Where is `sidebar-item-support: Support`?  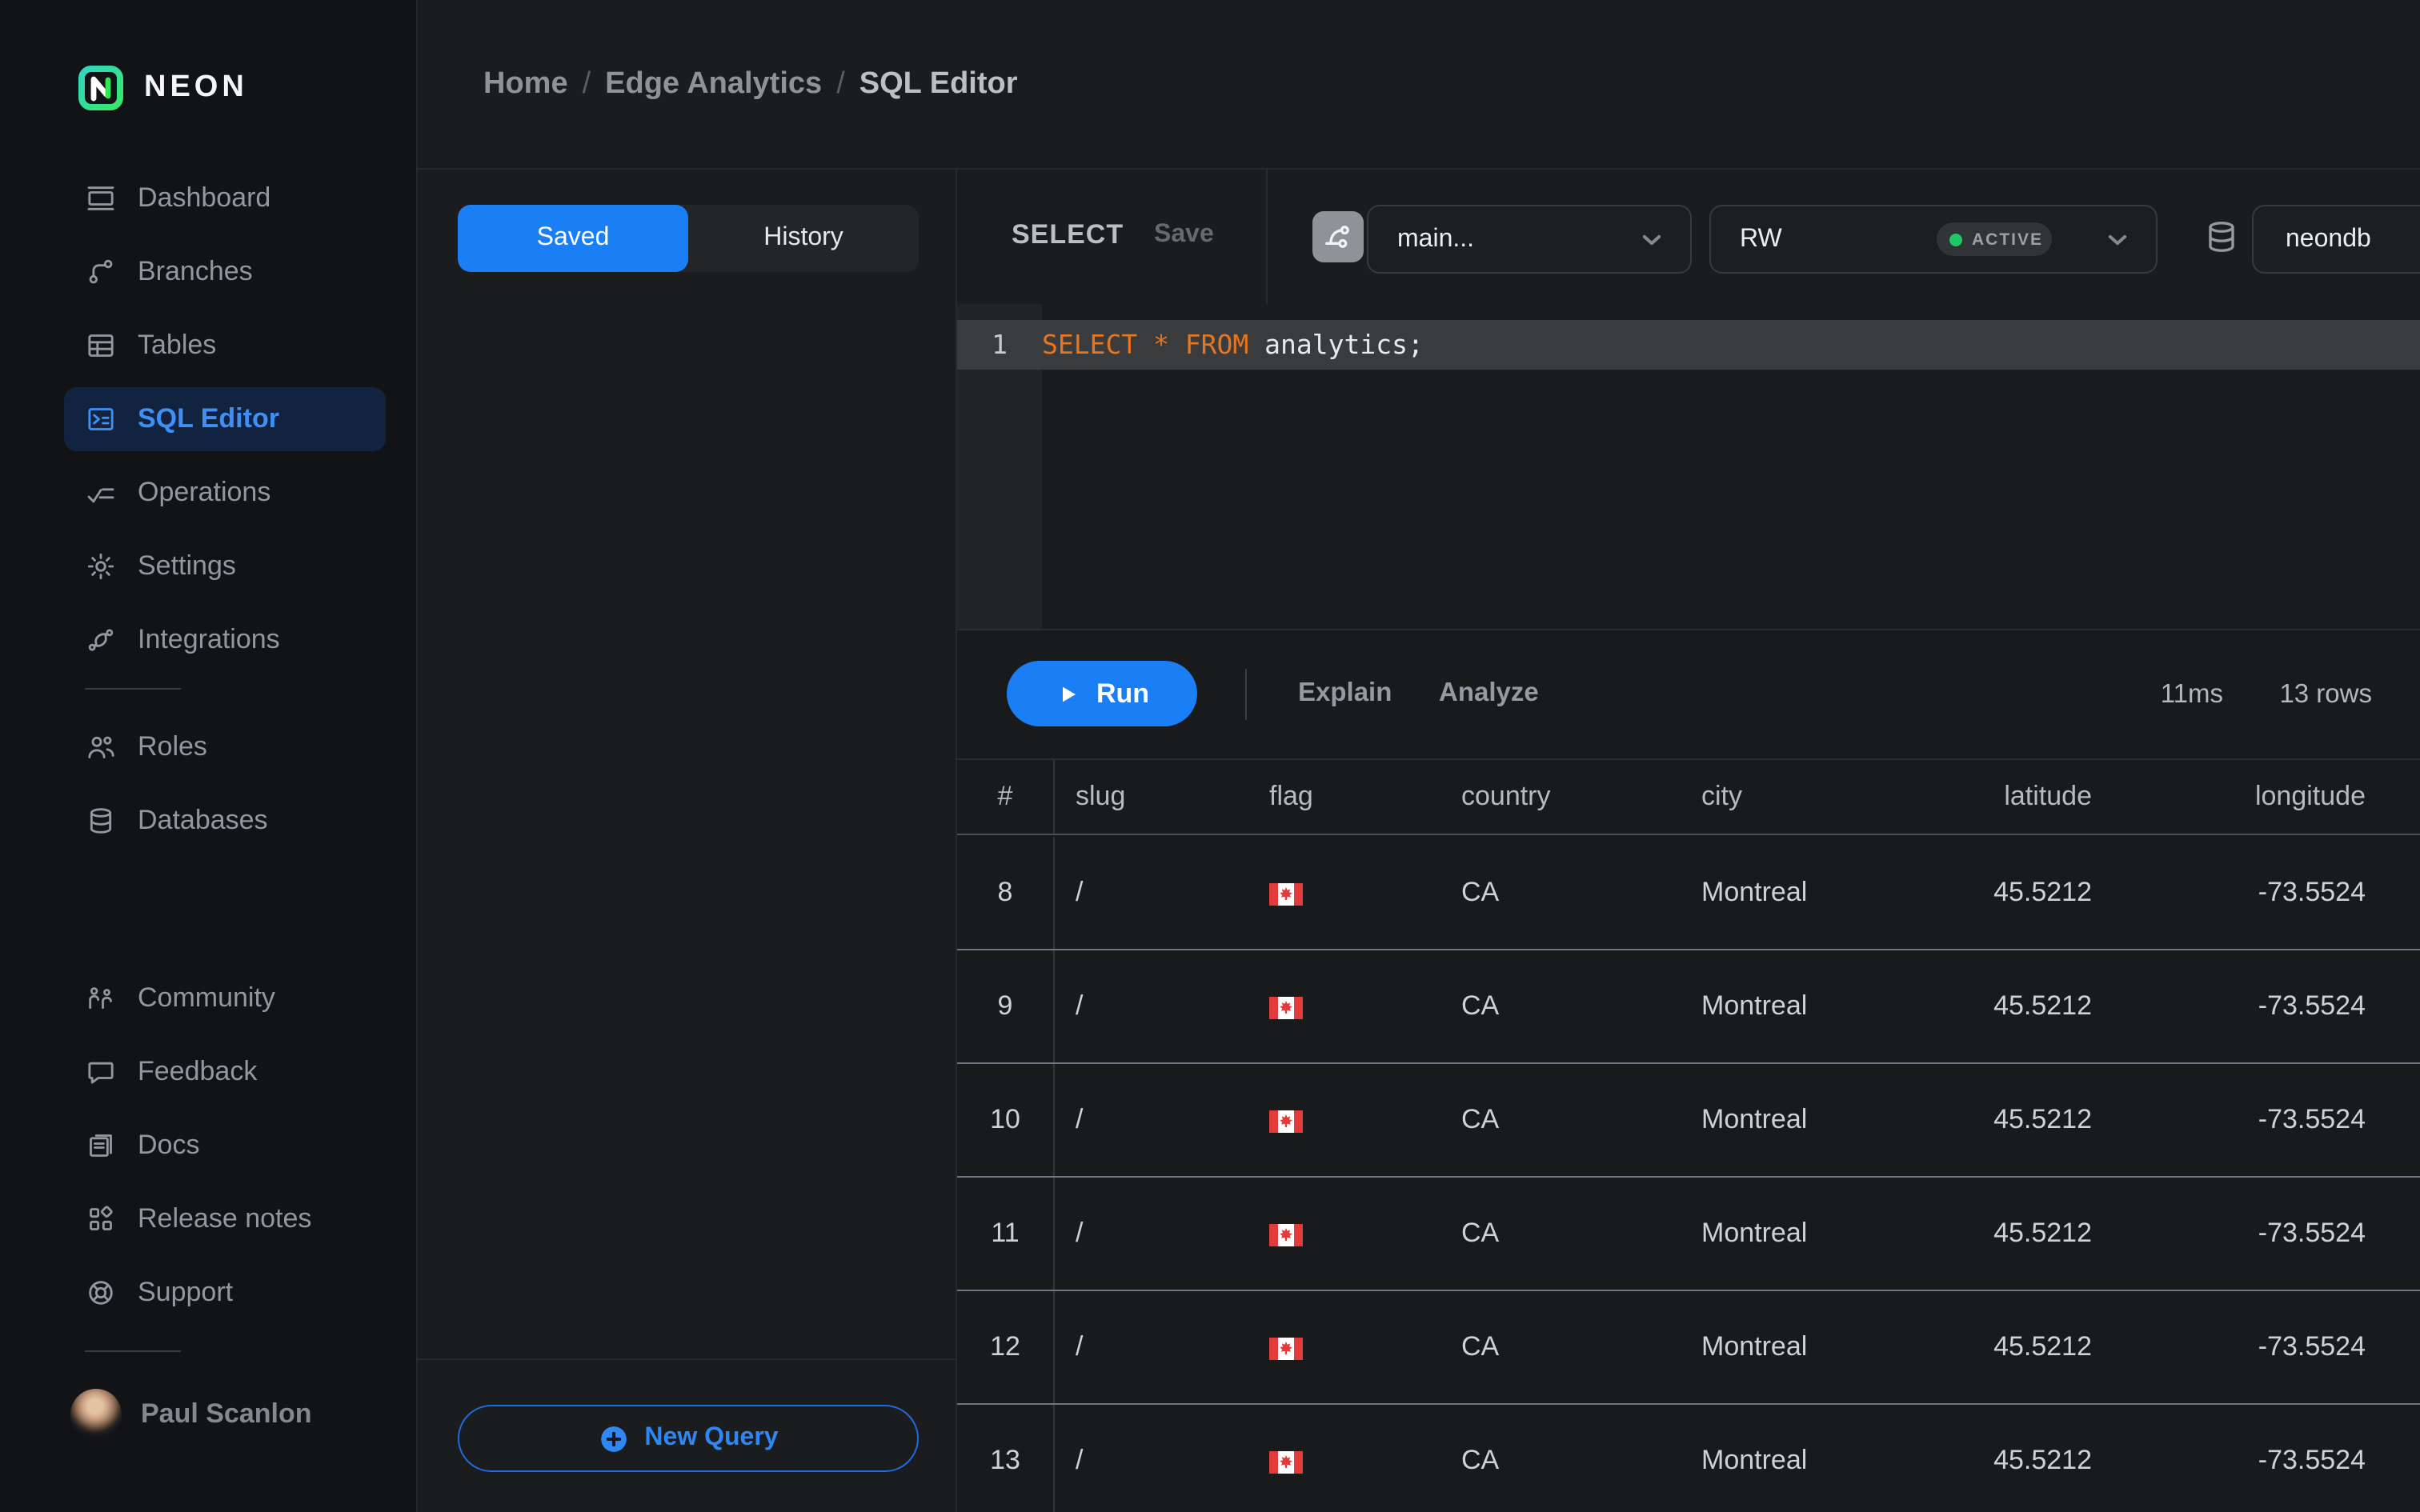
sidebar-item-support: Support is located at coordinates (225, 1293).